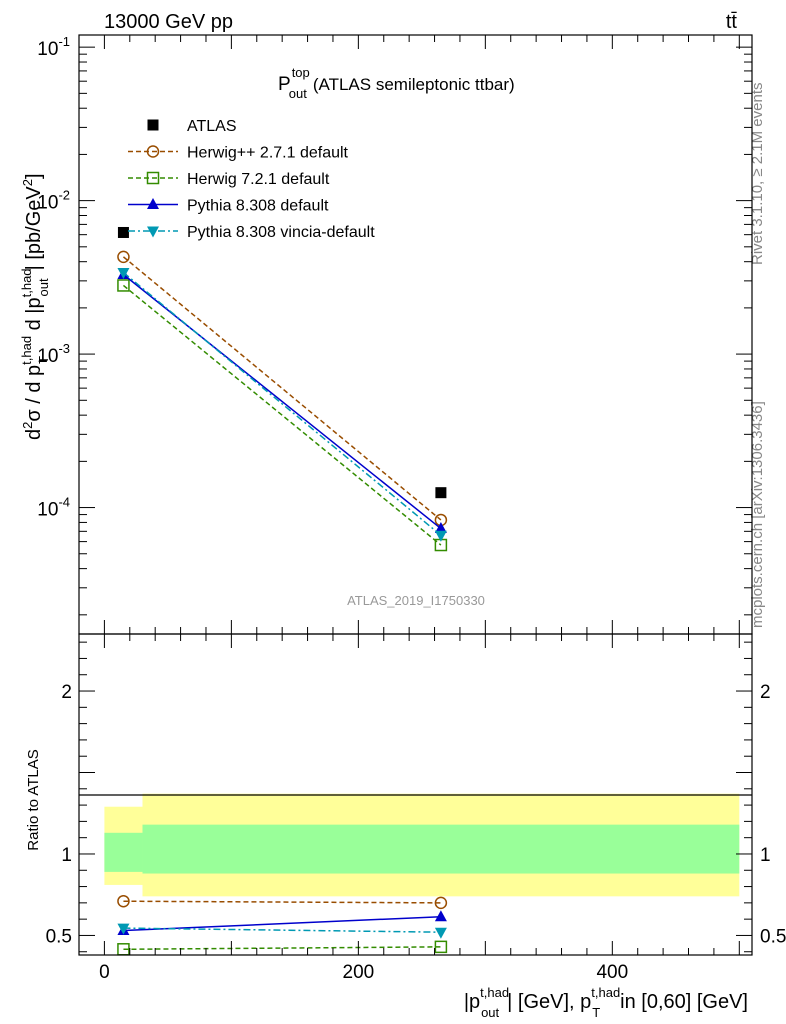 The width and height of the screenshot is (786, 1024). I want to click on legend-label-herwig-2-7-1-default: Herwig++ 2.7.1 default, so click(268, 153).